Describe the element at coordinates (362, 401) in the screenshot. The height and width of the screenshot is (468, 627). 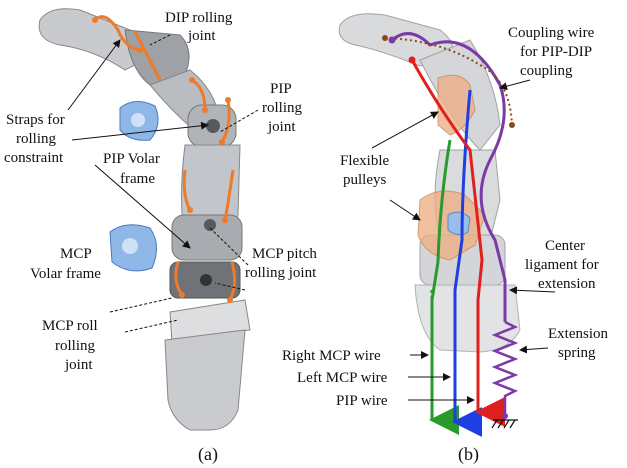
I see `pip-wire-label: PIP wire` at that location.